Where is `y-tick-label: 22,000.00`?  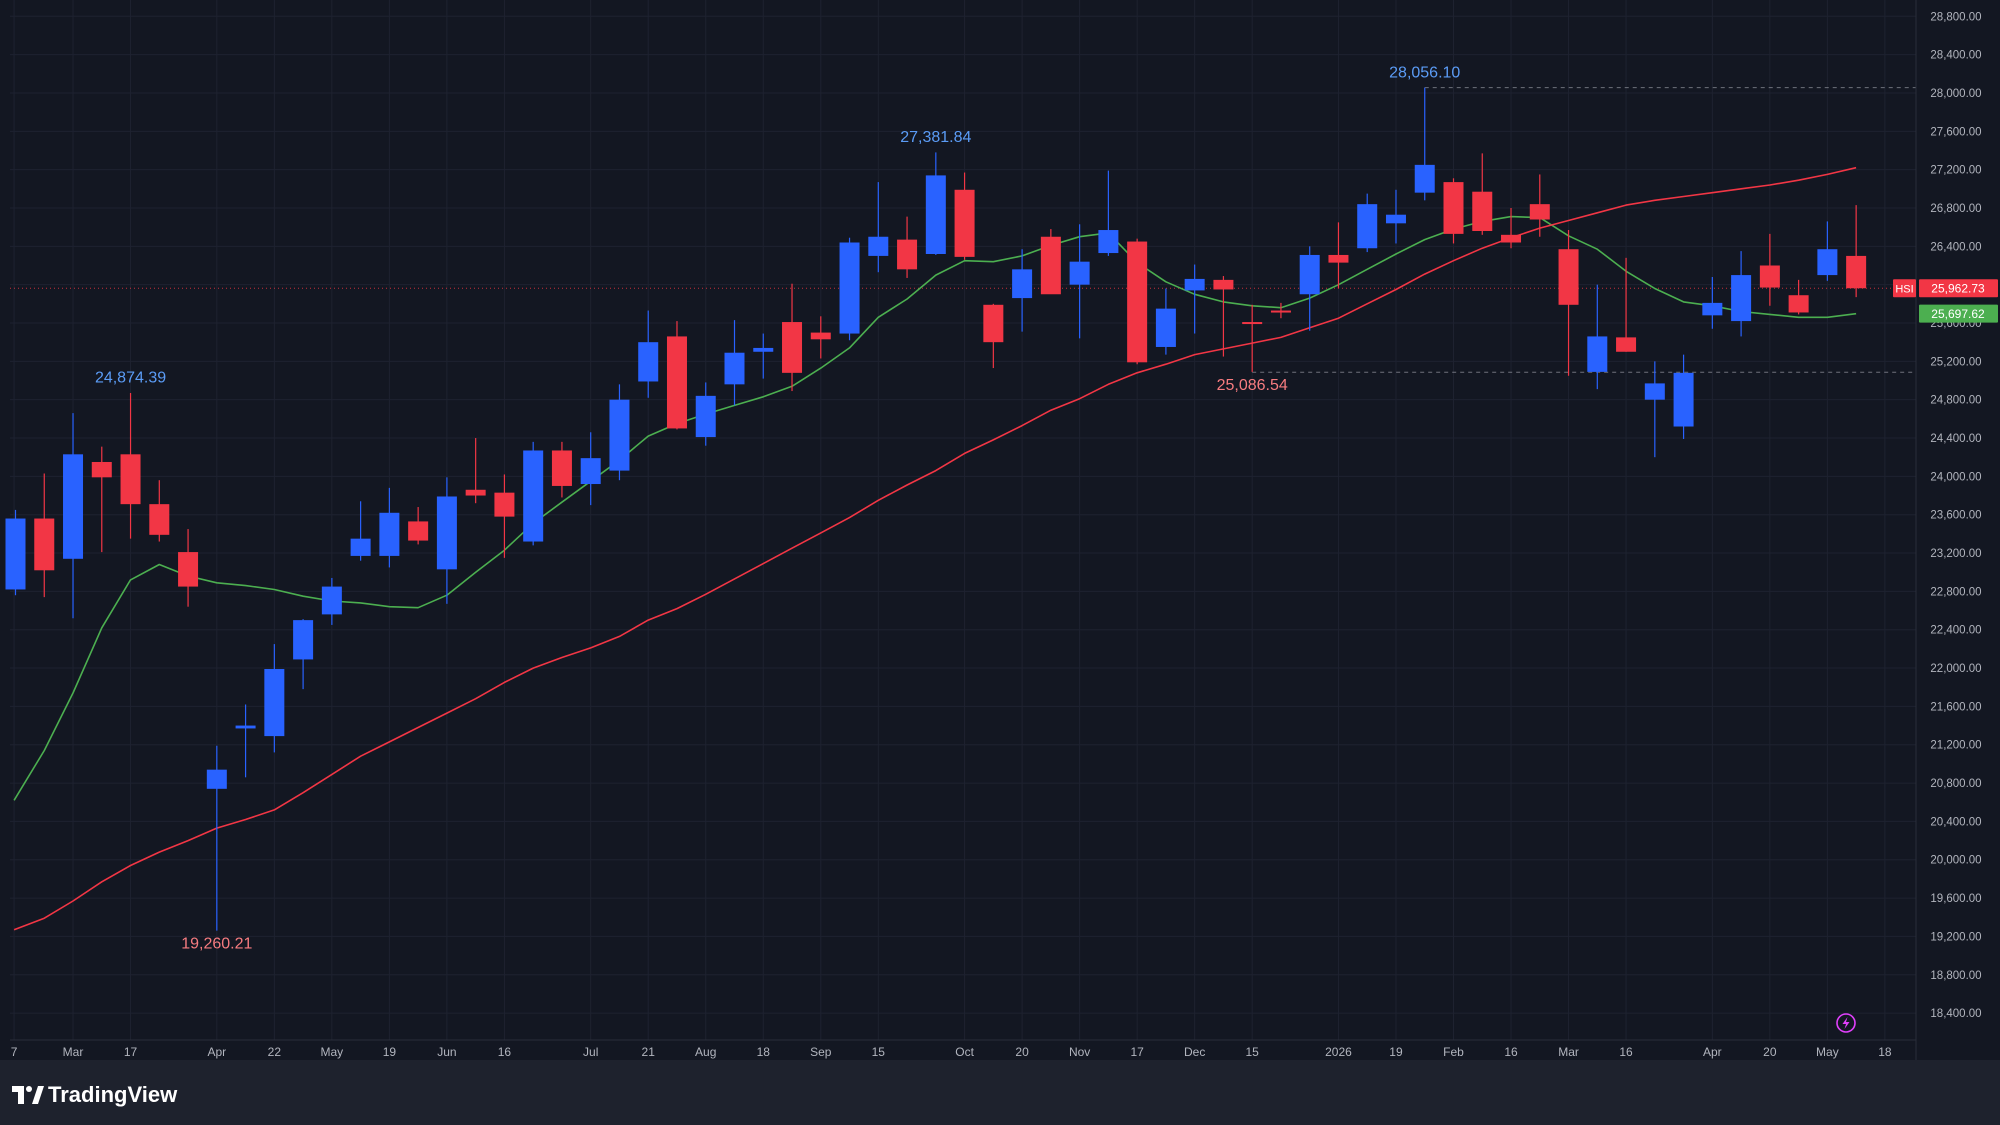 y-tick-label: 22,000.00 is located at coordinates (1955, 669).